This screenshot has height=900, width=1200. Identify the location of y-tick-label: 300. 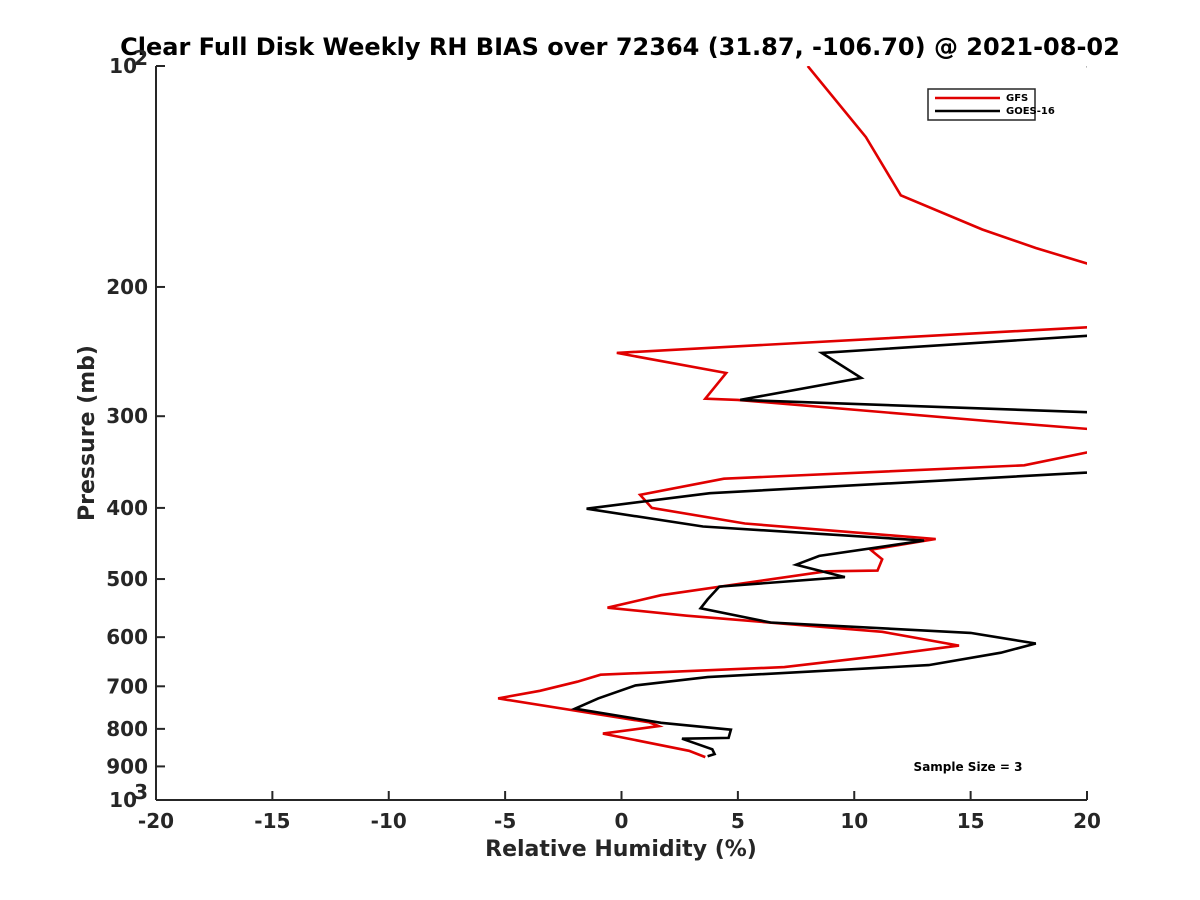
(127, 416).